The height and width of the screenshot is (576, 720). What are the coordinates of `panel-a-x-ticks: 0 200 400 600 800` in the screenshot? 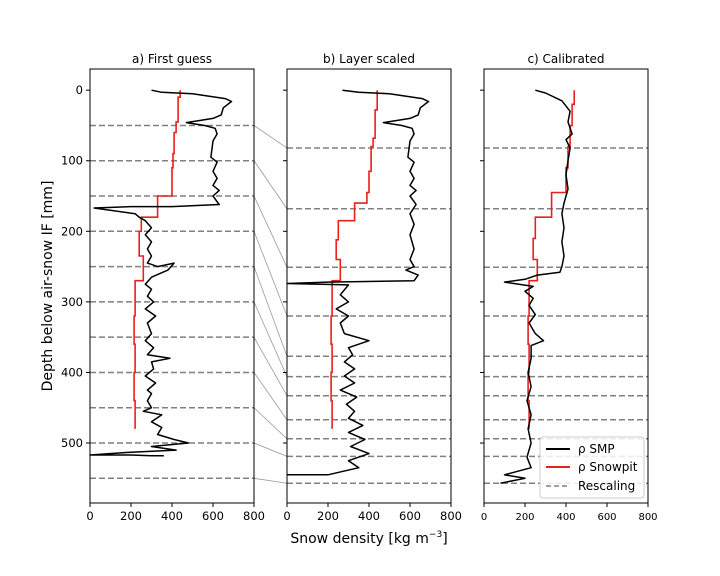 It's located at (175, 513).